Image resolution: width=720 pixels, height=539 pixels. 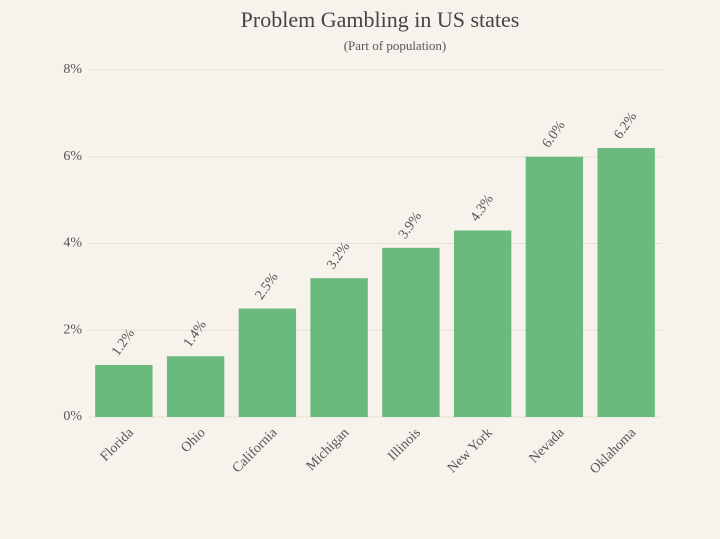 What do you see at coordinates (72, 69) in the screenshot?
I see `y-tick-label: 8%` at bounding box center [72, 69].